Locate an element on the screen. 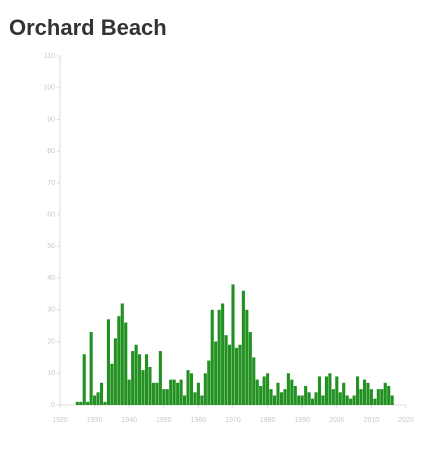  x-tick-label: 2000 is located at coordinates (337, 420).